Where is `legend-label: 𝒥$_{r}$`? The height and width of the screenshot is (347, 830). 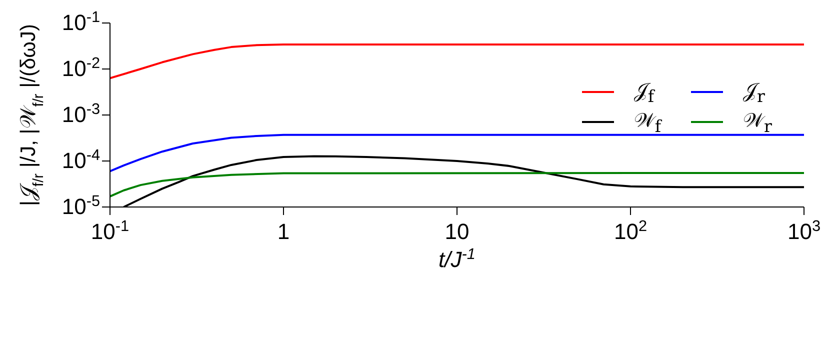
legend-label: 𝒥$_{r}$ is located at coordinates (754, 92).